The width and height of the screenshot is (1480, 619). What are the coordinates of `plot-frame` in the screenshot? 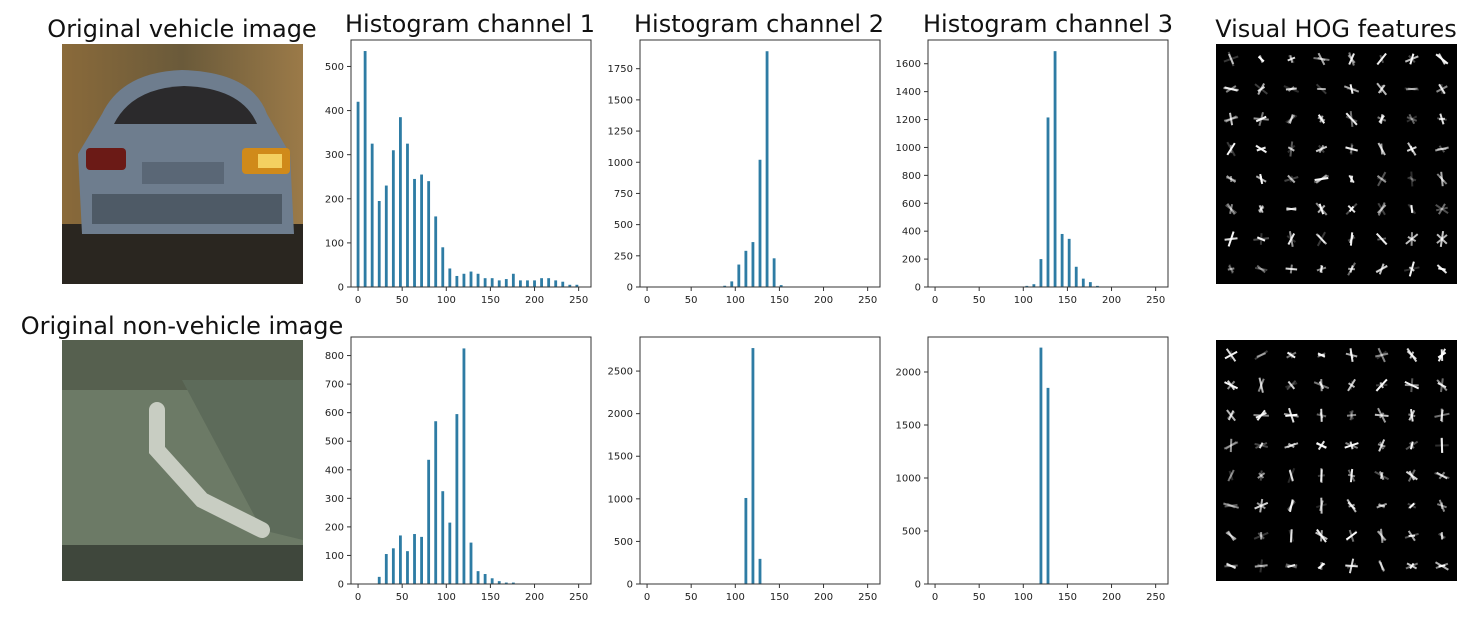 It's located at (471, 163).